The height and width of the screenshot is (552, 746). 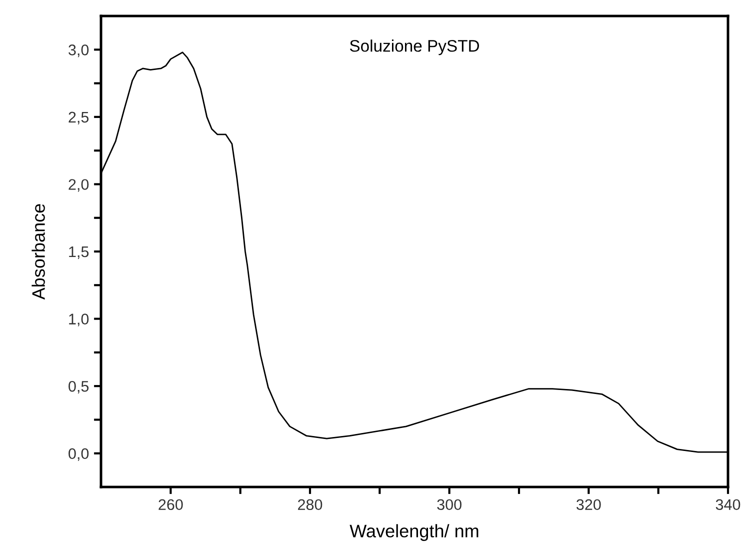 I want to click on y-tick-label: 1,5, so click(x=79, y=252).